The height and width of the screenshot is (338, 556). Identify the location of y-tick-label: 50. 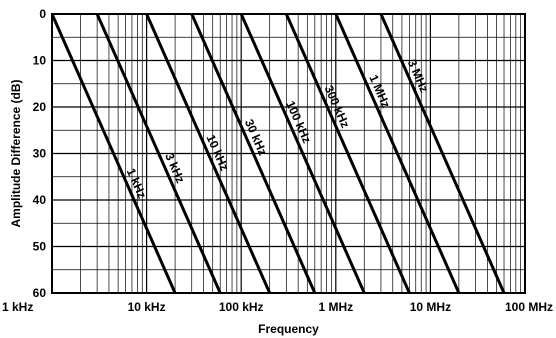
(40, 247).